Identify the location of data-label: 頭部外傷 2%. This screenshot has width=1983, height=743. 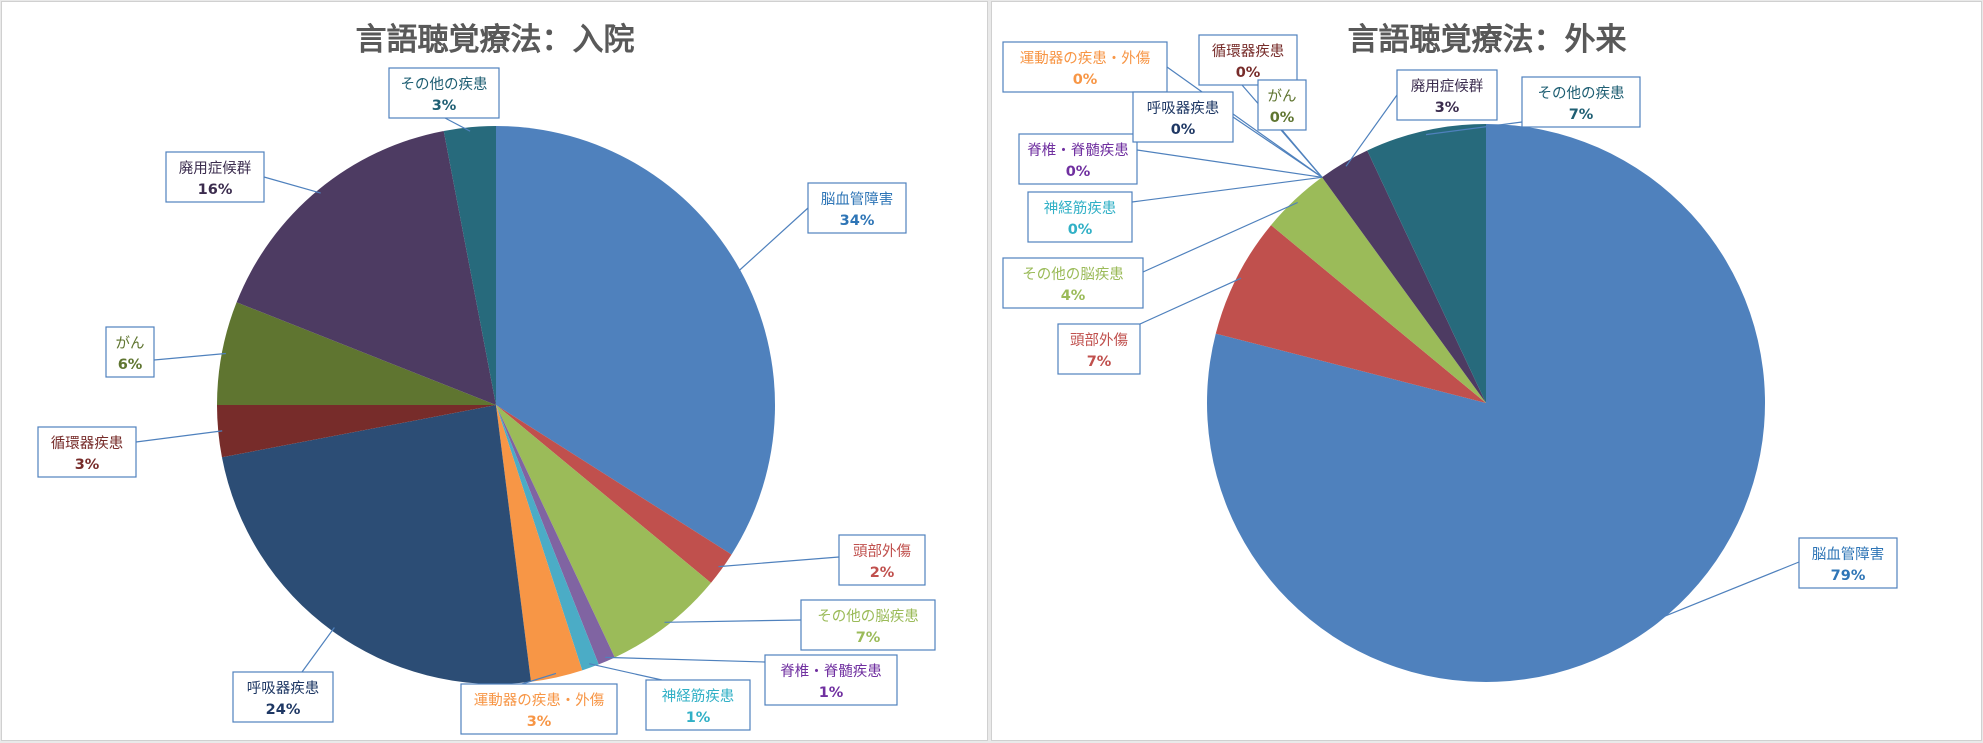
(882, 560).